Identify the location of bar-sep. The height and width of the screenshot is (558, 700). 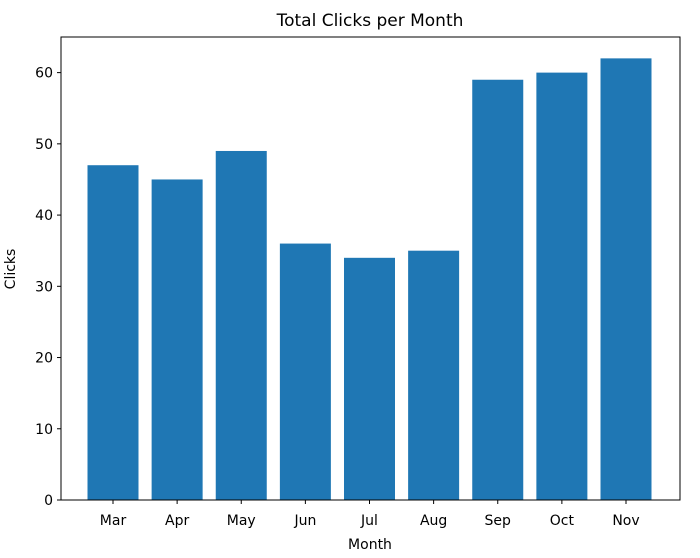
(498, 289).